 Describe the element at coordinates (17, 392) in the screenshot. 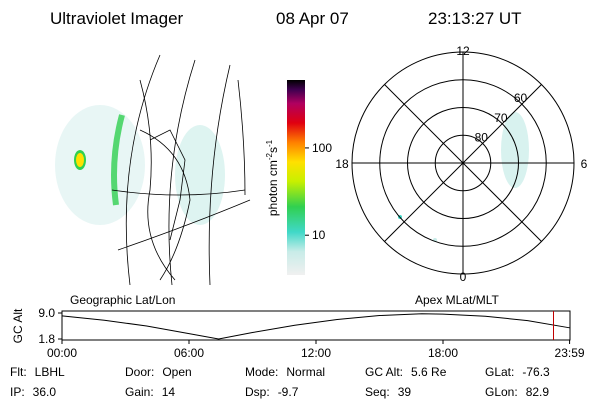

I see `info-label: IP:` at that location.